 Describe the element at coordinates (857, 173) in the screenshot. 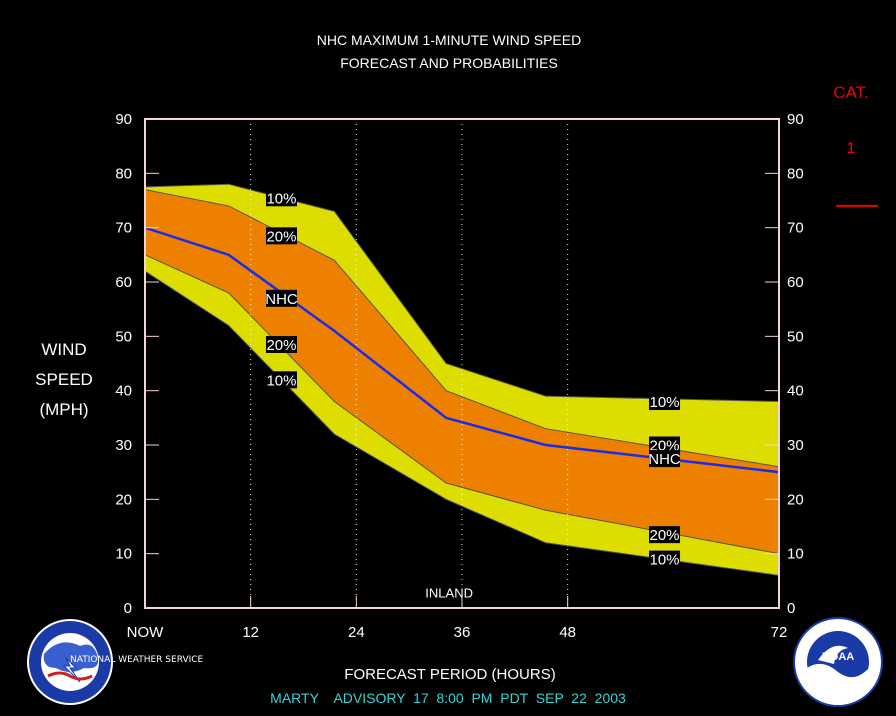

I see `category-scale: 1` at that location.